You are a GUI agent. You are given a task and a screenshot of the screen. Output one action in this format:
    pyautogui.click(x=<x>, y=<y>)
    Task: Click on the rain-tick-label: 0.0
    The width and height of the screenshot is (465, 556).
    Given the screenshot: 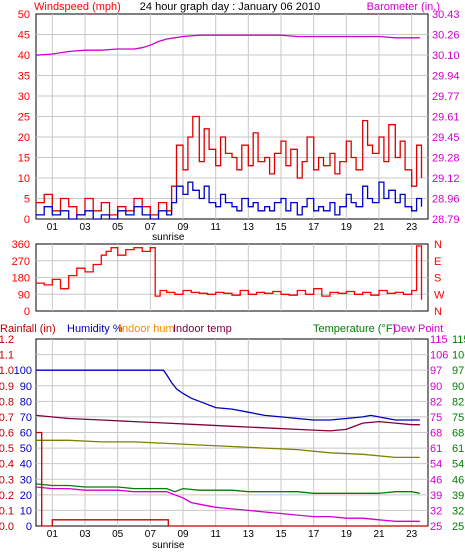 What is the action you would take?
    pyautogui.click(x=7, y=527)
    